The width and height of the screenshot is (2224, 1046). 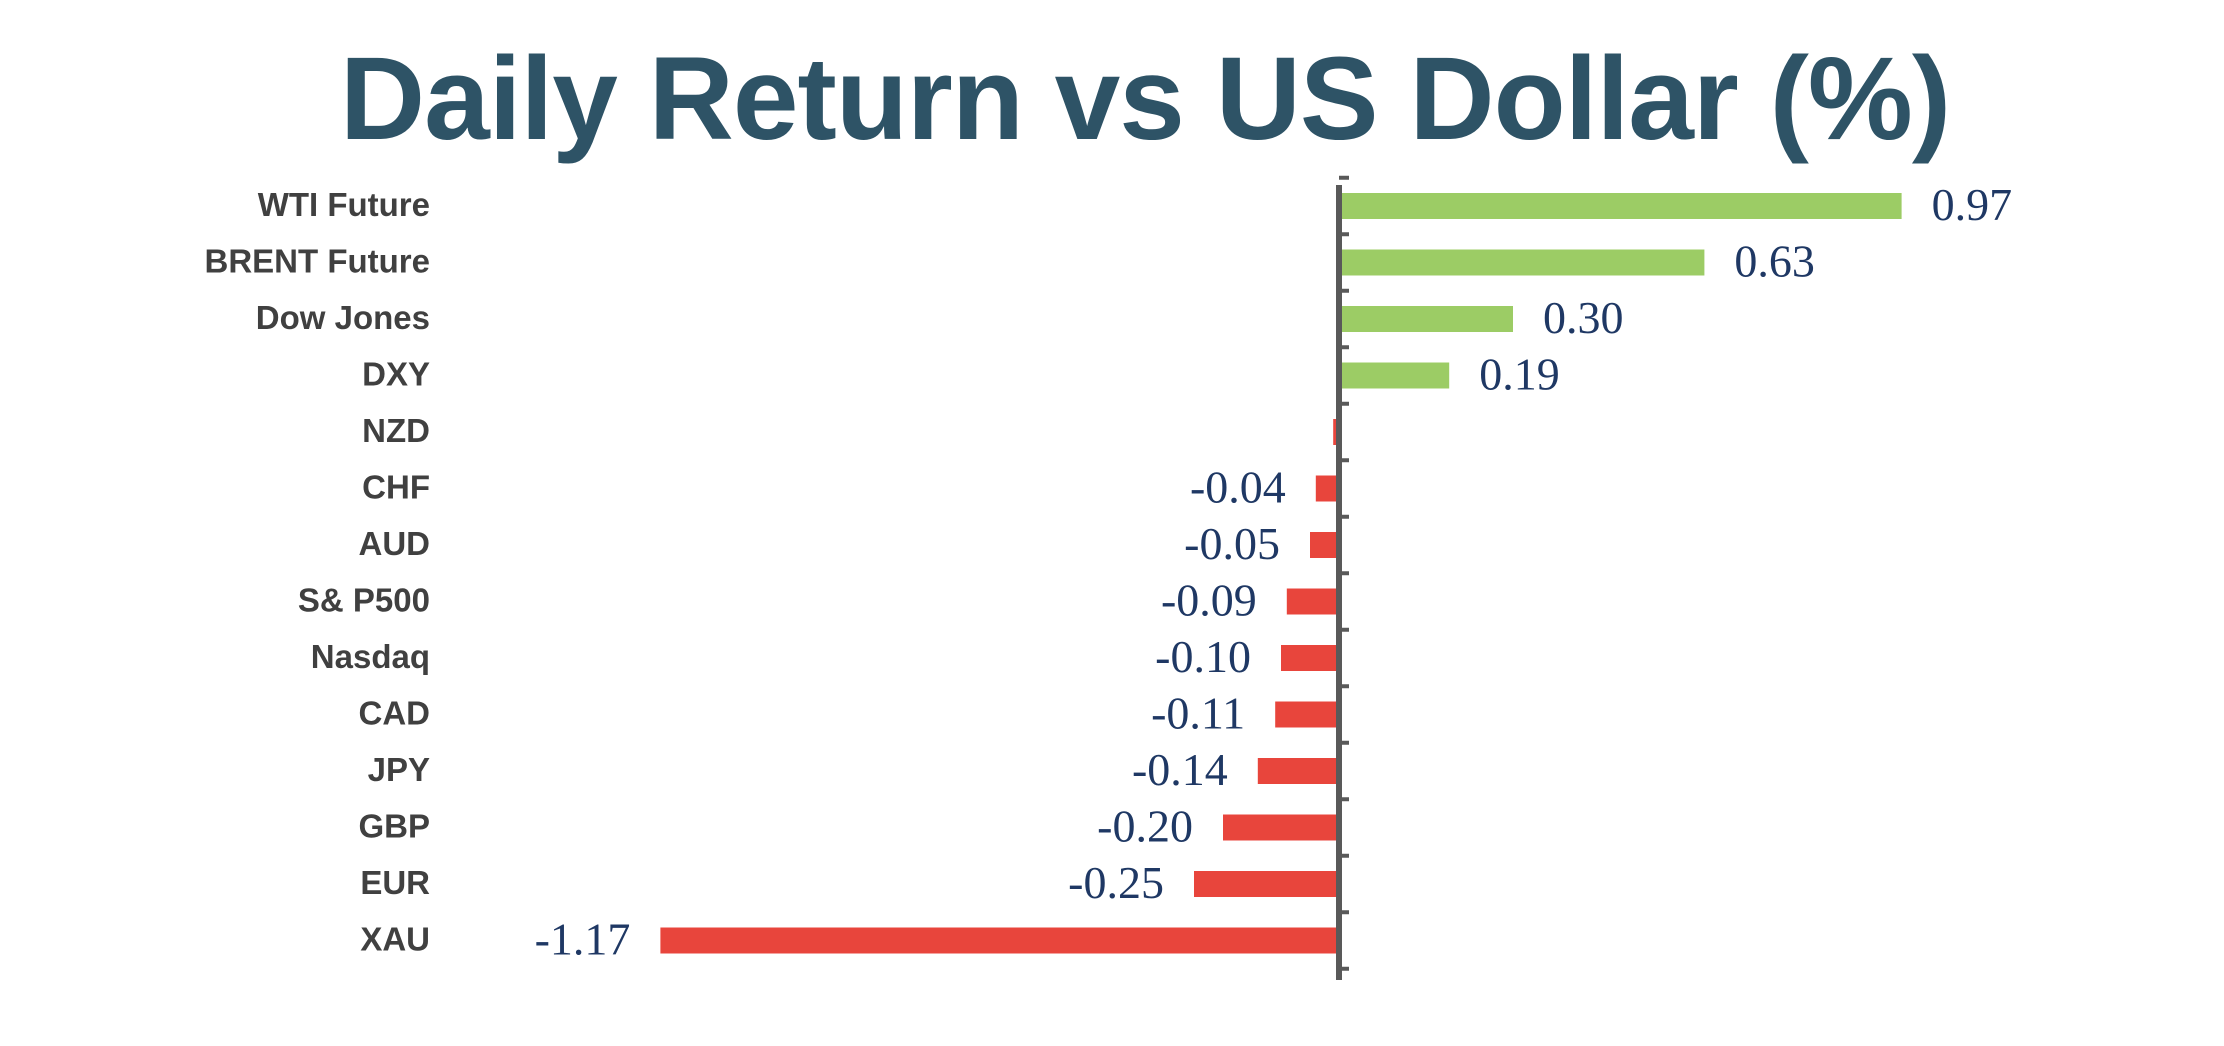 I want to click on category-label: Nasdaq, so click(x=370, y=656).